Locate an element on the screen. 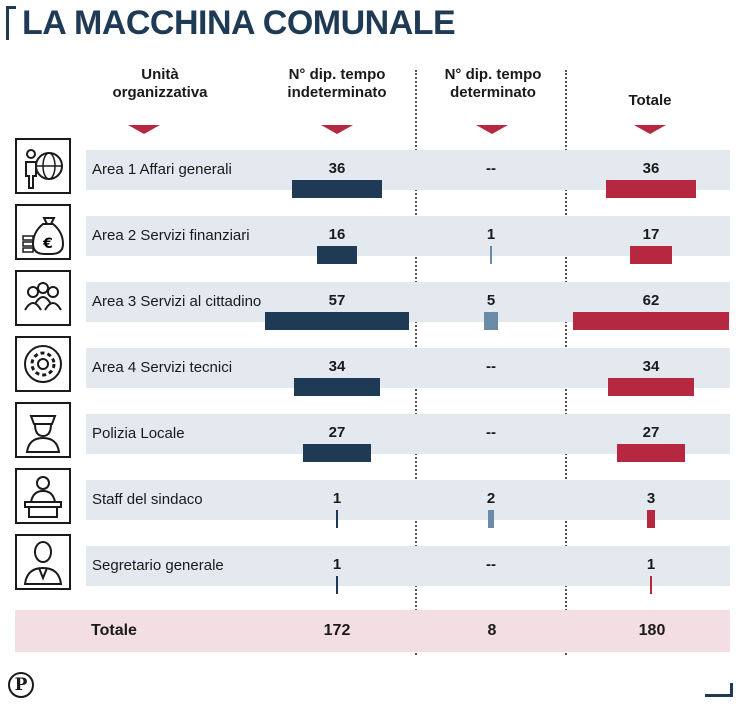 This screenshot has height=705, width=741. totals-row: Totale 172 8 180 is located at coordinates (372, 631).